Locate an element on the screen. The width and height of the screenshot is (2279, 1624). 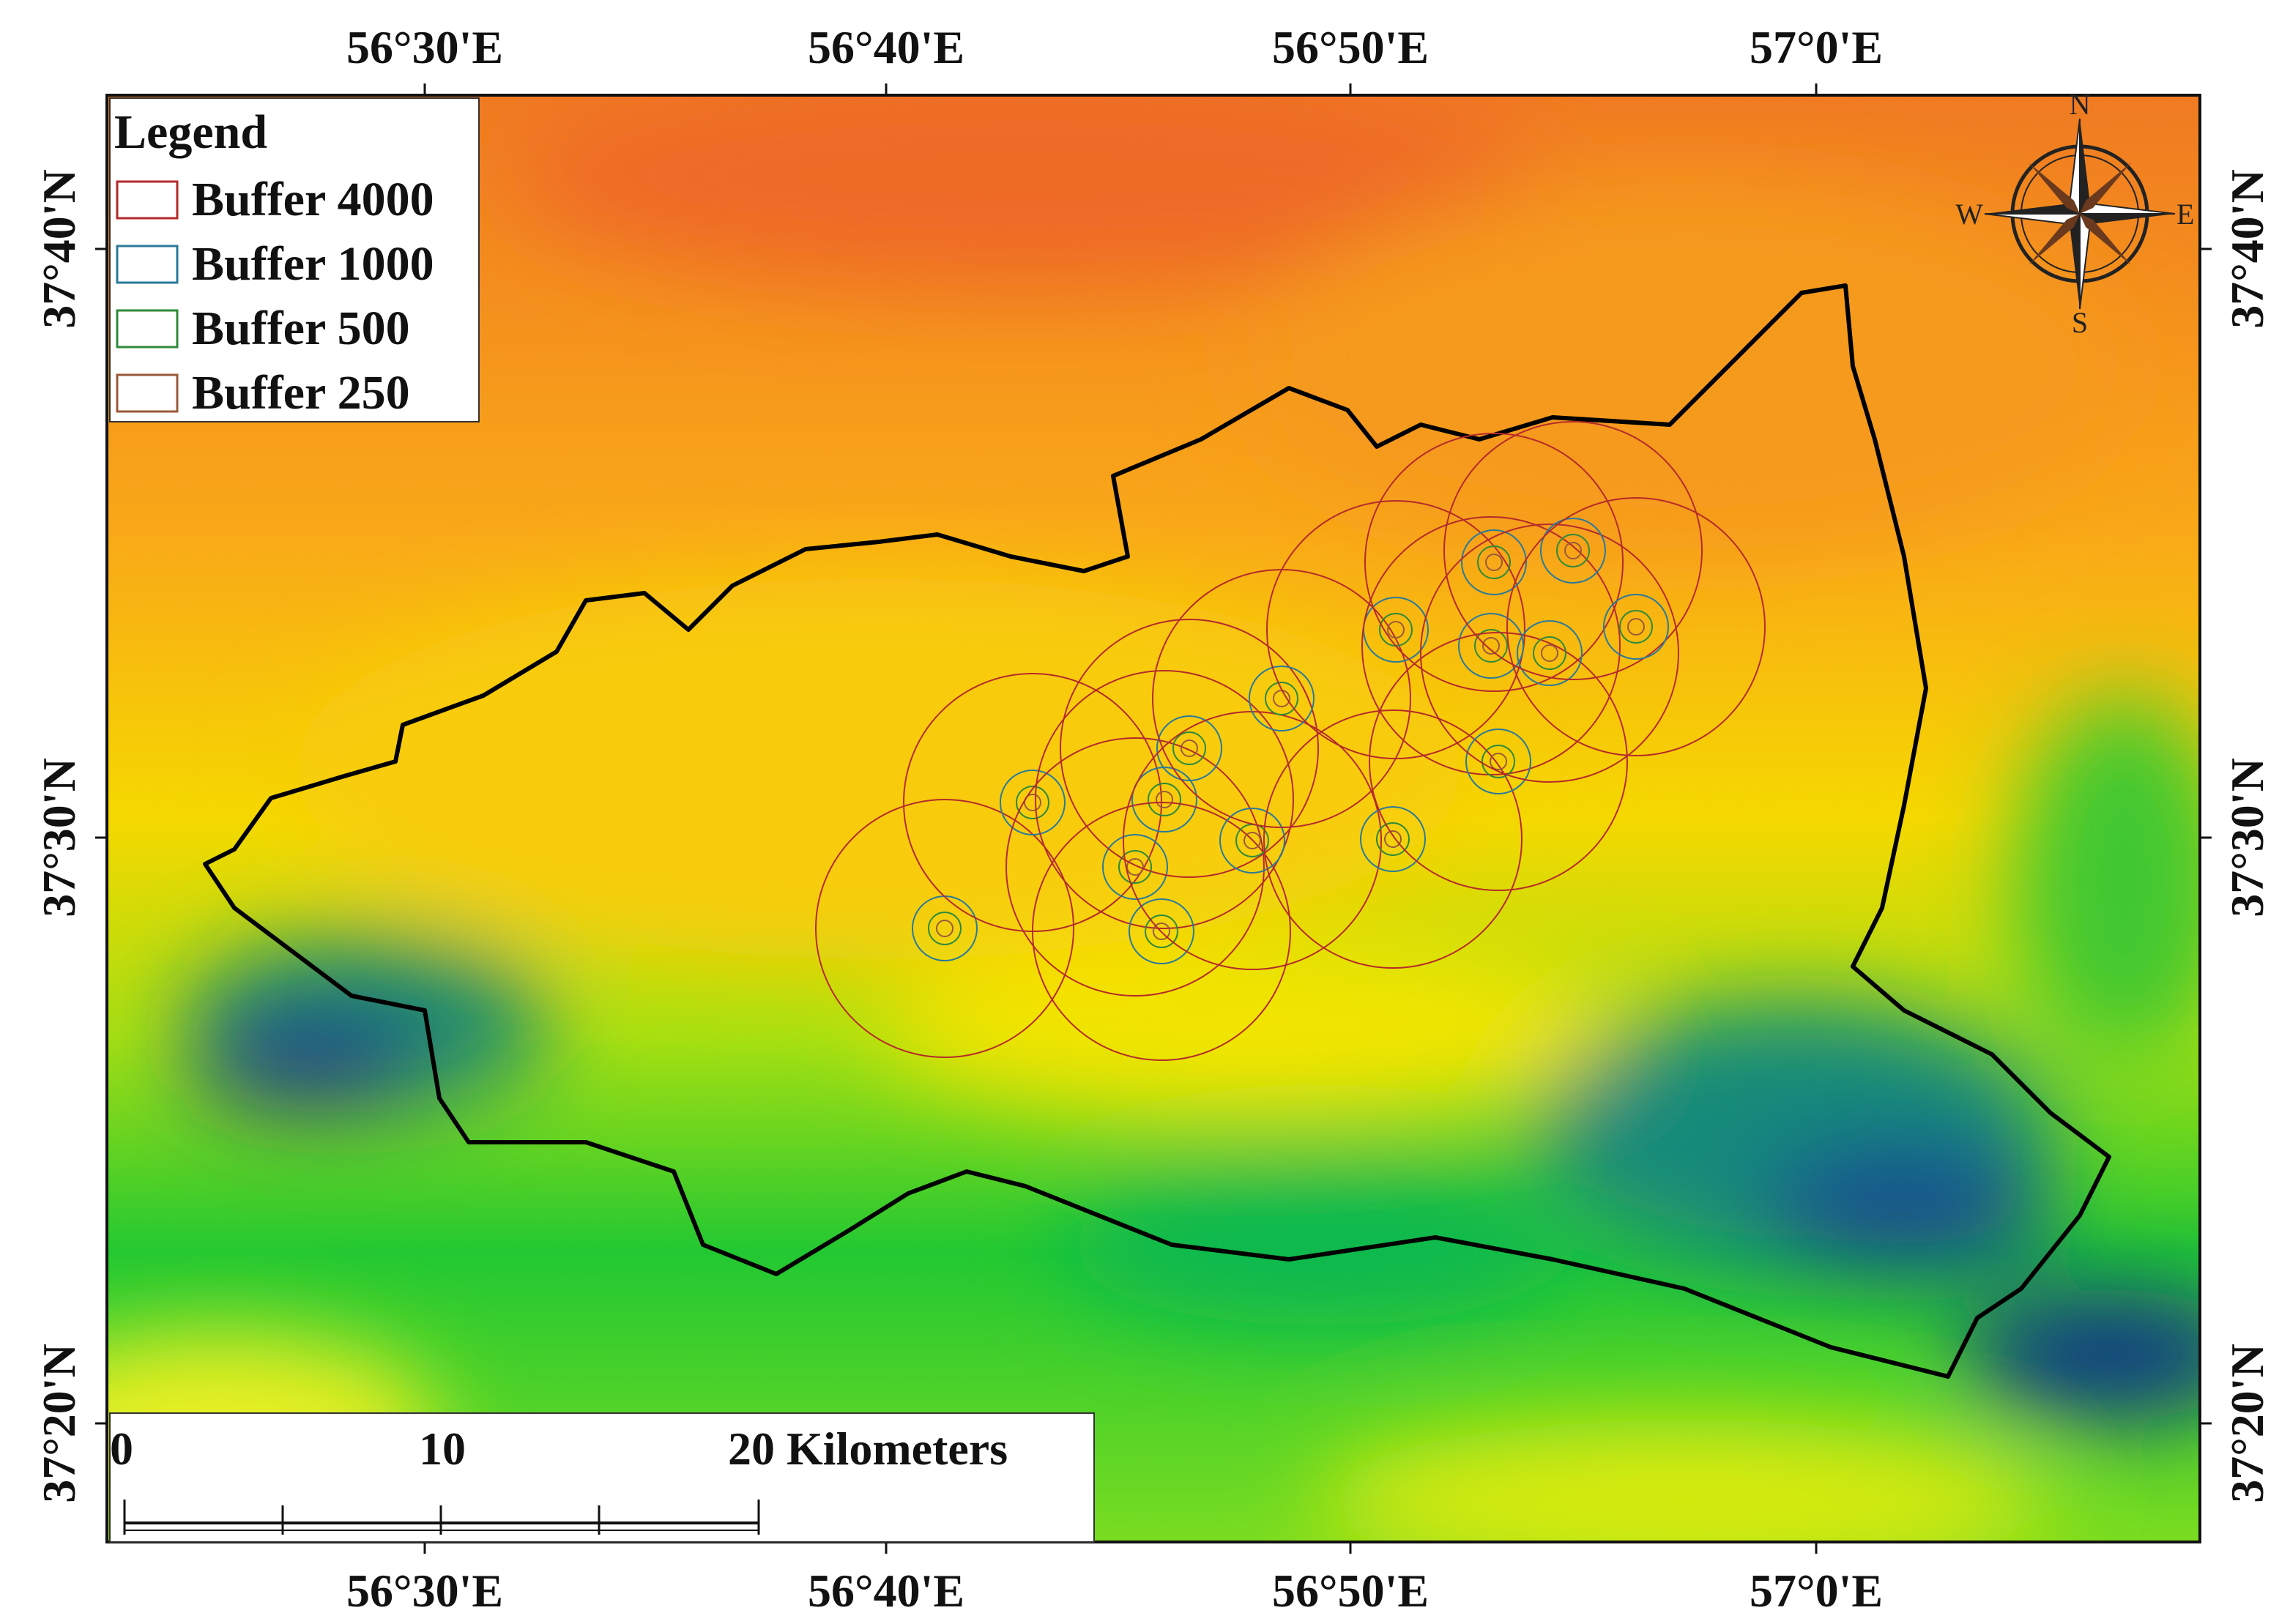
x-label-bottom: 56°40'E is located at coordinates (886, 1591).